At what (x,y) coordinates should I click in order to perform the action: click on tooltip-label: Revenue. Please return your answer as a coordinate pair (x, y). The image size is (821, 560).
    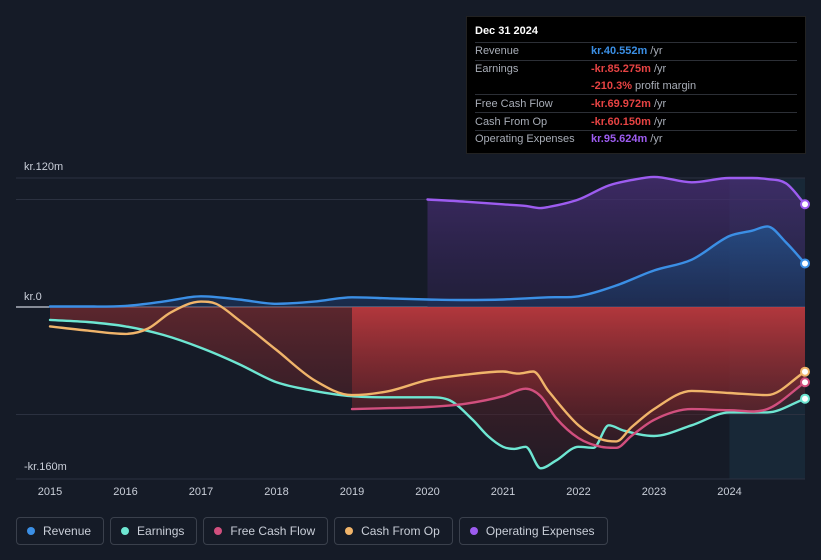
    Looking at the image, I should click on (497, 51).